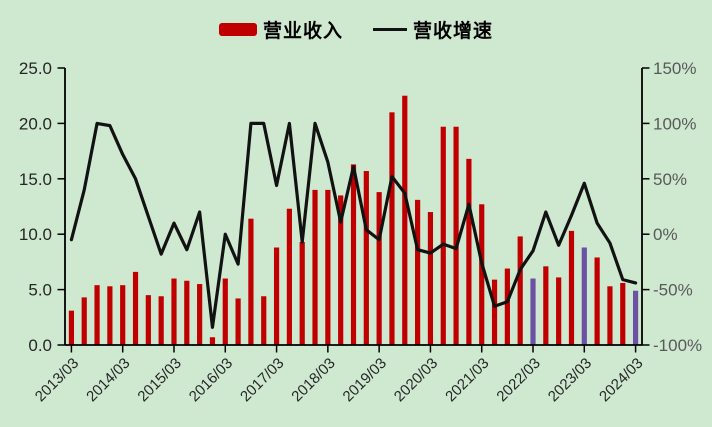  Describe the element at coordinates (313, 380) in the screenshot. I see `x-axis-tick-label: 2018/03` at that location.